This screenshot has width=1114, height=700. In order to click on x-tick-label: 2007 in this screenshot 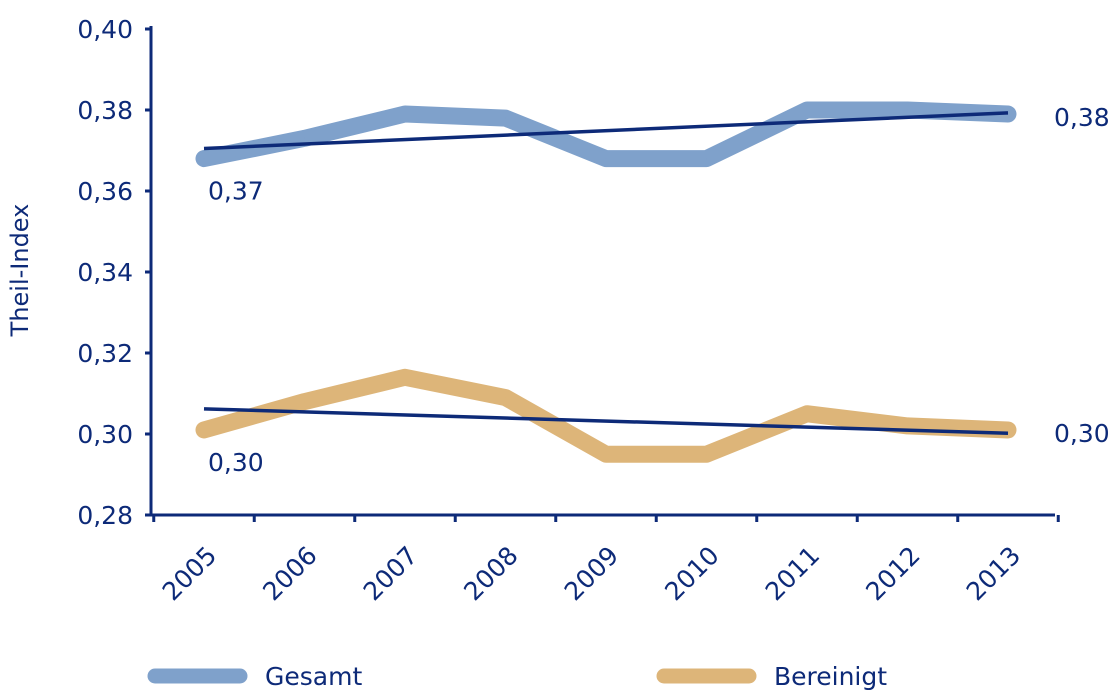, I will do `click(390, 573)`.